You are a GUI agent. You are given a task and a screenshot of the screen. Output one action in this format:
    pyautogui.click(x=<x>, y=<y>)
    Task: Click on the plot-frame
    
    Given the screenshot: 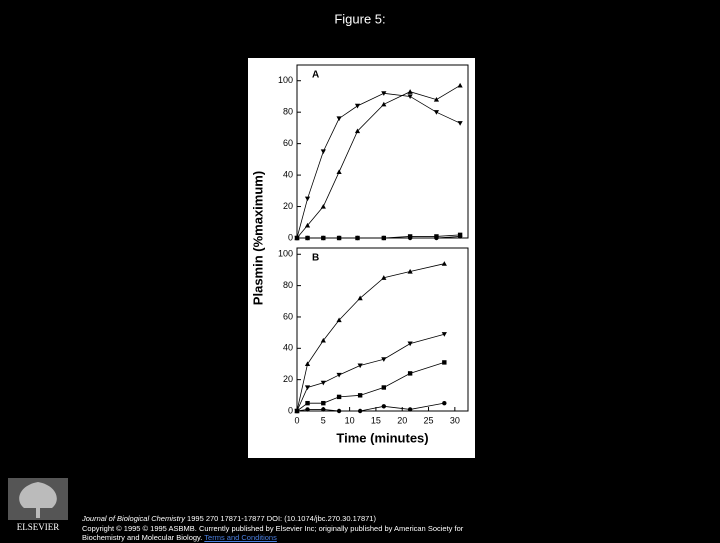 What is the action you would take?
    pyautogui.click(x=382, y=329)
    